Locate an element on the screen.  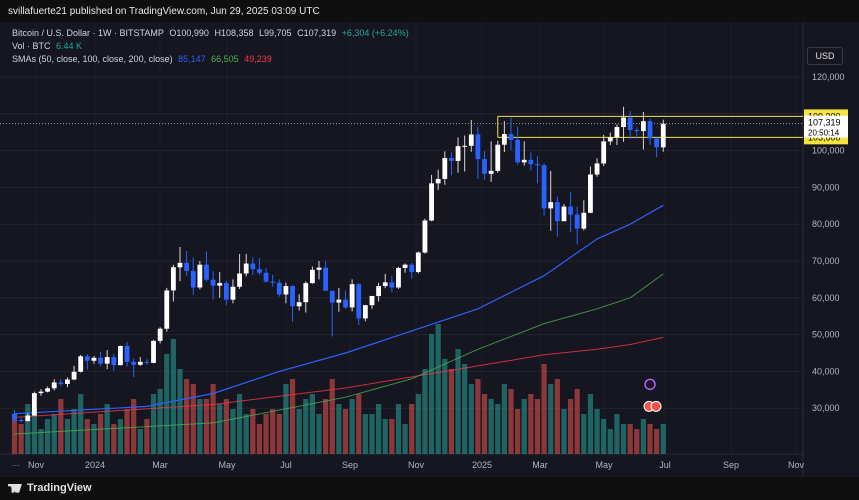
x-tick-label: May is located at coordinates (227, 465).